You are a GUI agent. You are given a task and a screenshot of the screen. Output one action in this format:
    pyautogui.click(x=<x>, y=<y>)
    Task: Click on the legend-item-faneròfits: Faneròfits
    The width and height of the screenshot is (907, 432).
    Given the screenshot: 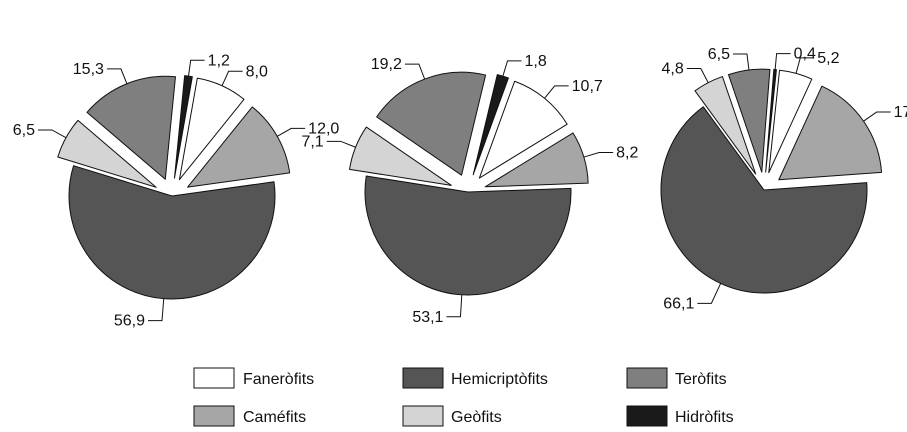 What is the action you would take?
    pyautogui.click(x=253, y=378)
    